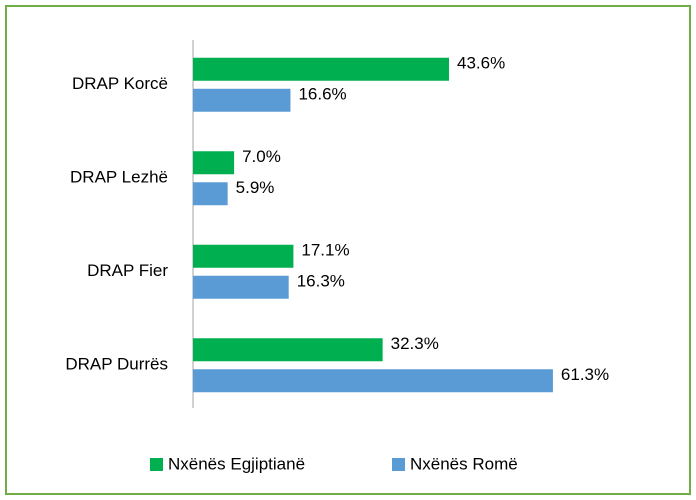 This screenshot has width=696, height=500. What do you see at coordinates (481, 63) in the screenshot?
I see `data-label: 43.6%` at bounding box center [481, 63].